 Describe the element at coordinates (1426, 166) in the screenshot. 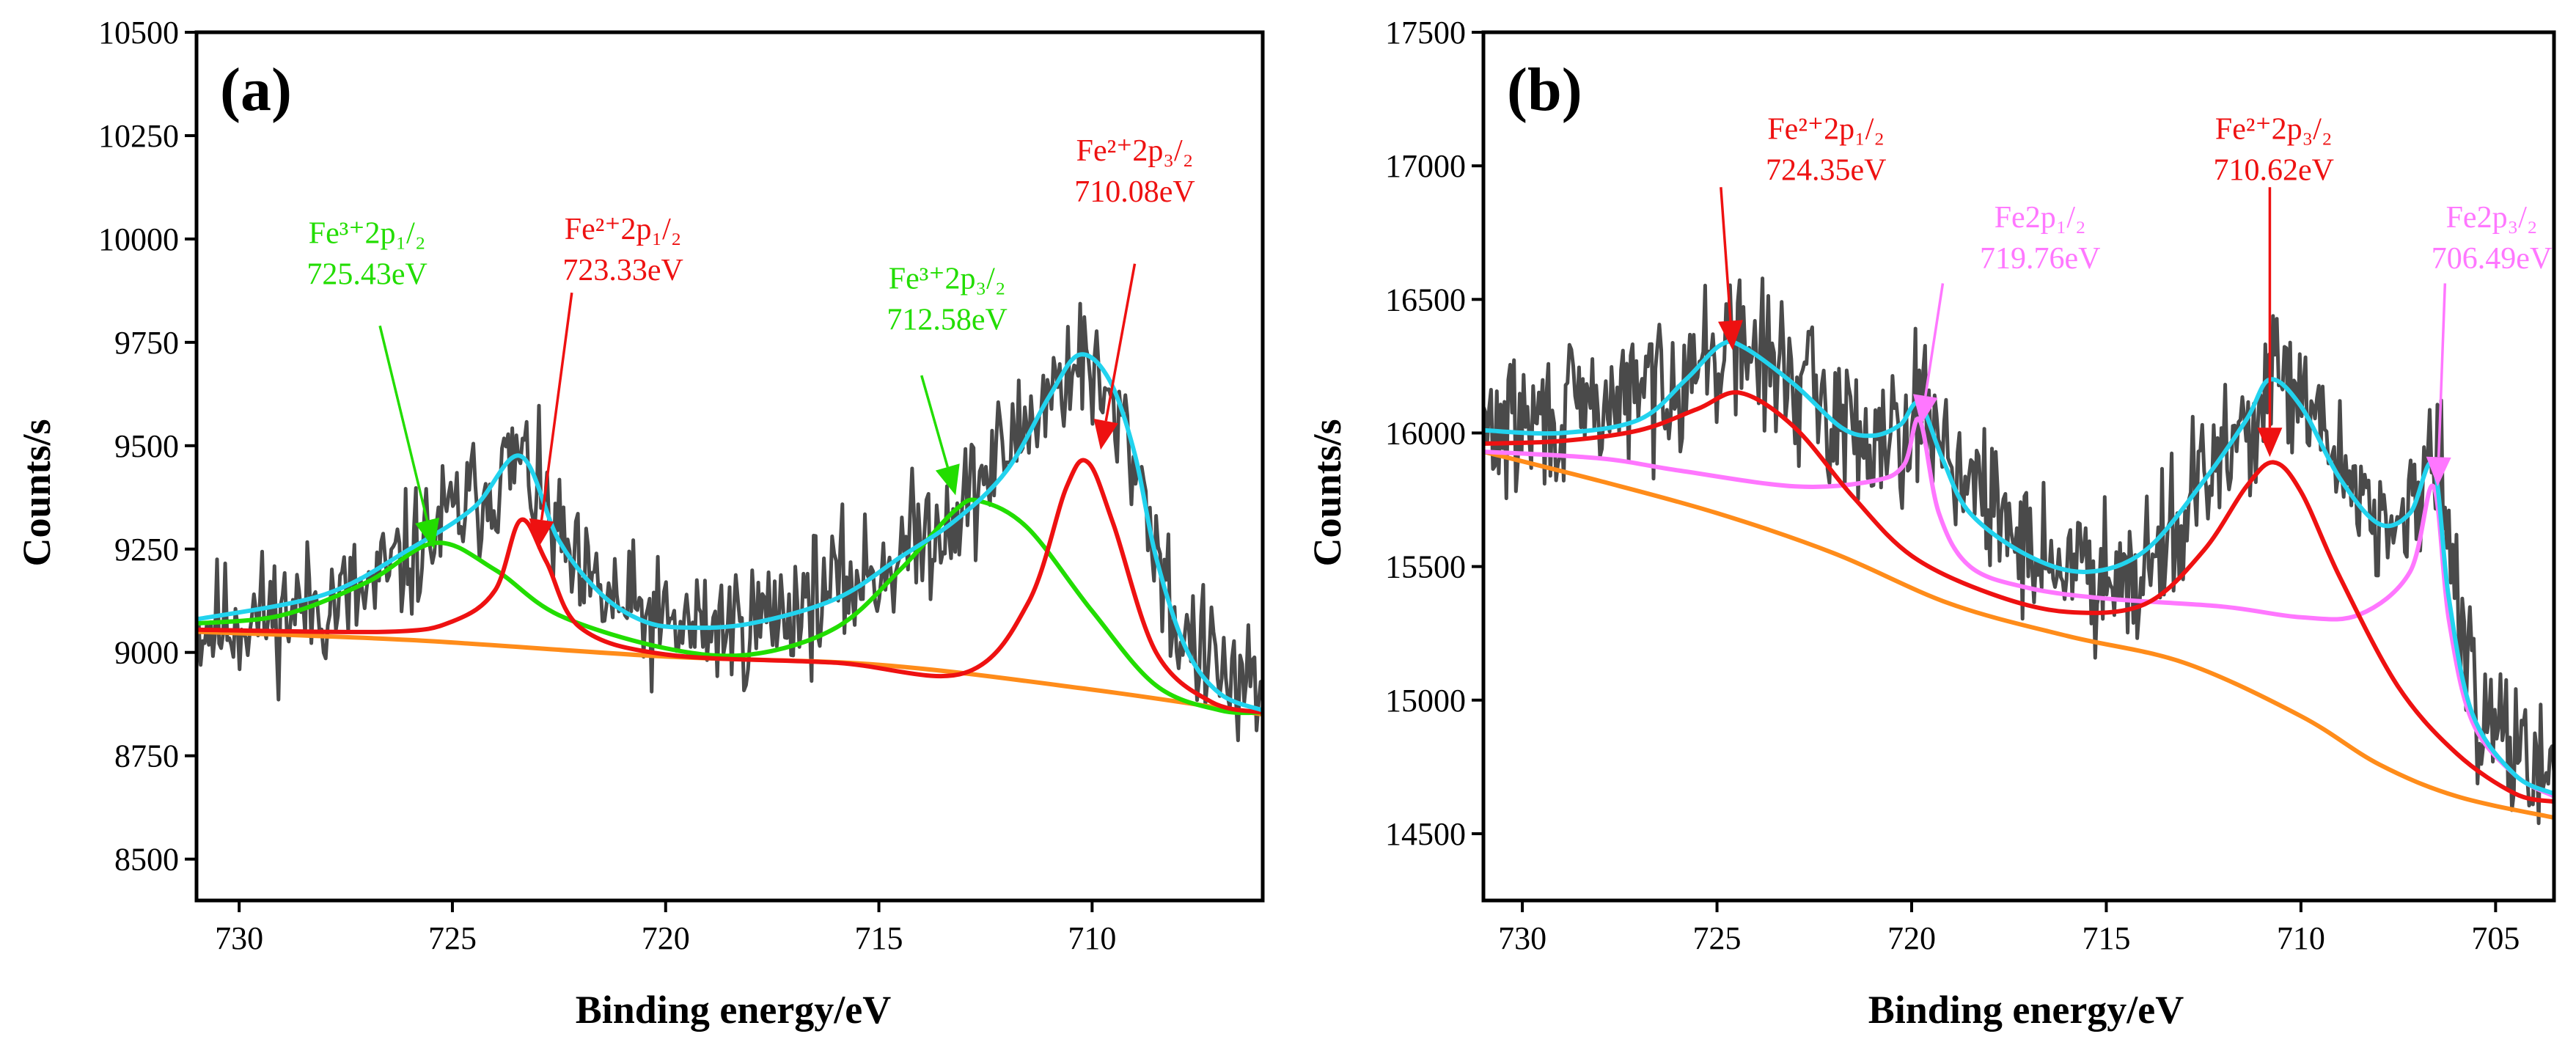

I see `panel-b-y-tick-label: 17000` at that location.